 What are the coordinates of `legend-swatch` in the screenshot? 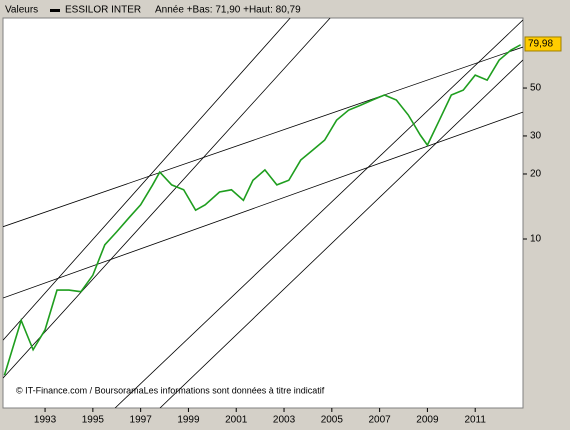 It's located at (55, 10).